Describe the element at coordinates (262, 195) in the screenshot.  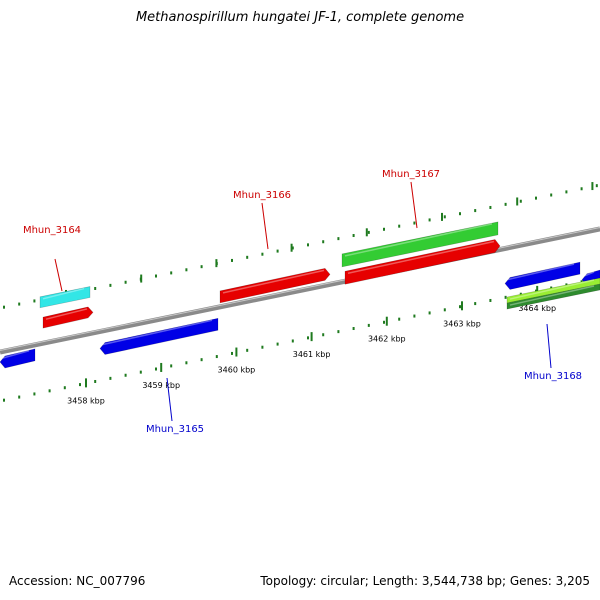
I see `gene-label-mhun-3166: Mhun_3166` at that location.